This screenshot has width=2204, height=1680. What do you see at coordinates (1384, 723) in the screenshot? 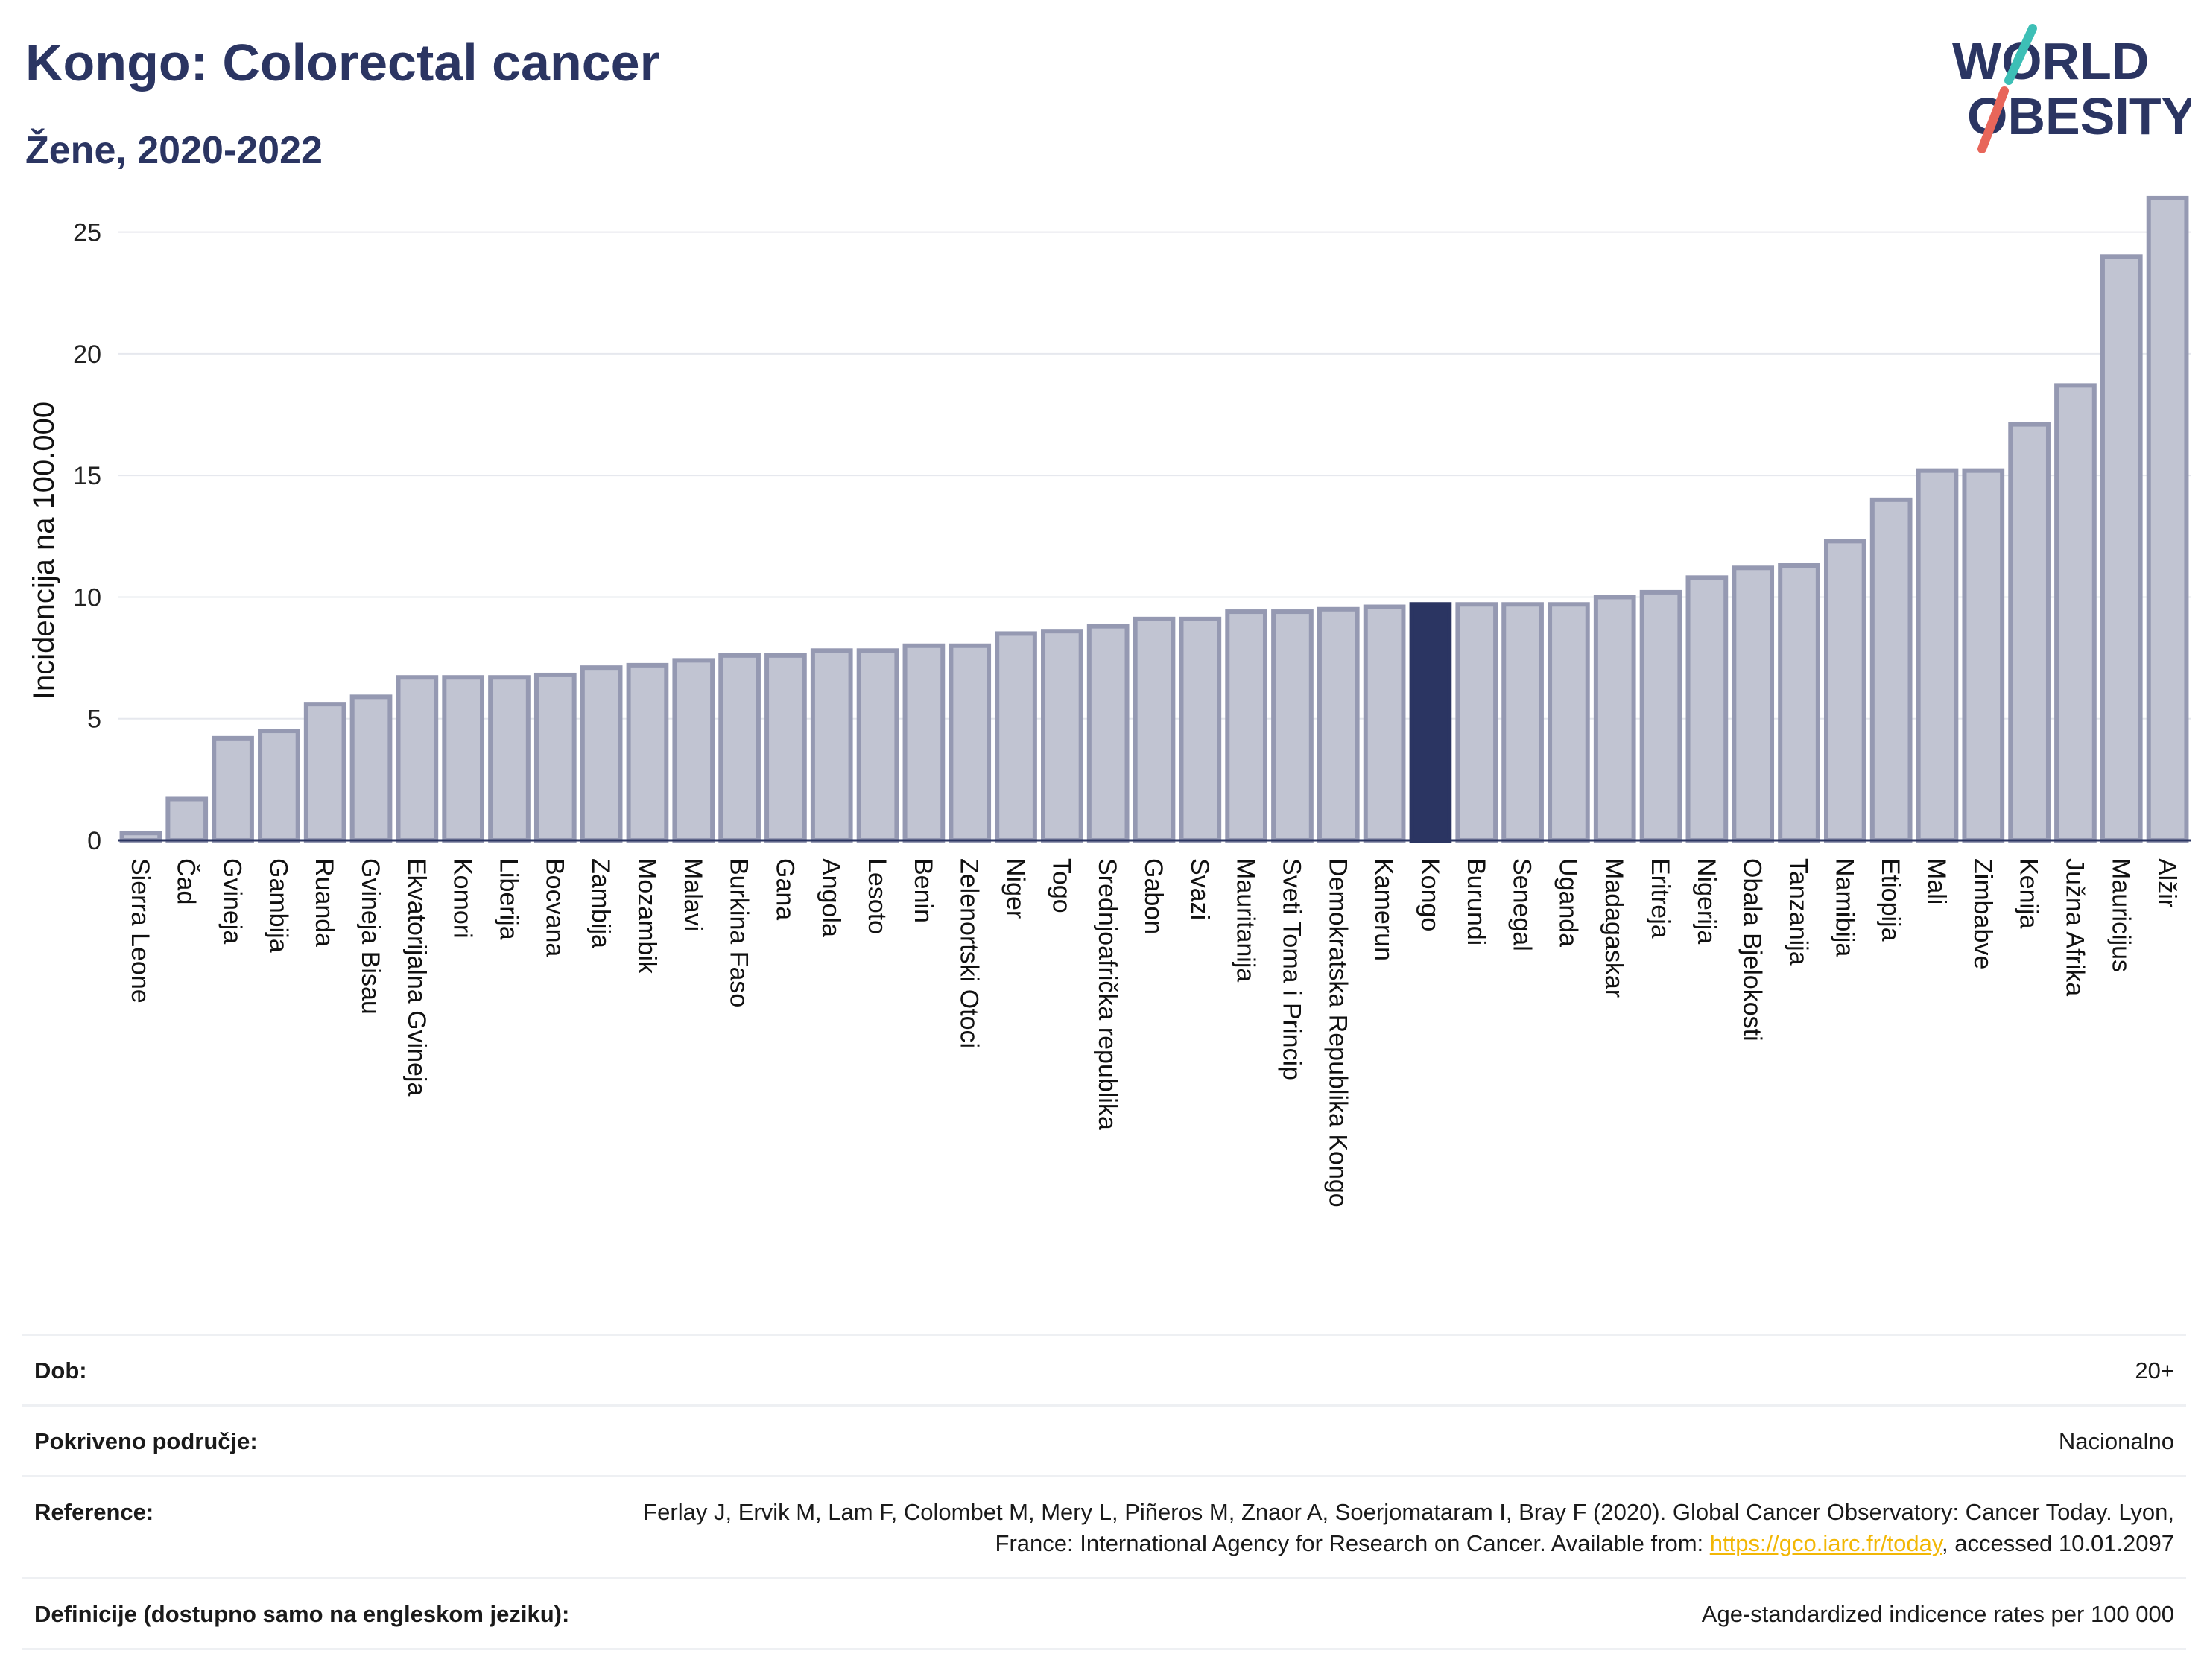
I see `bar-kamerun` at bounding box center [1384, 723].